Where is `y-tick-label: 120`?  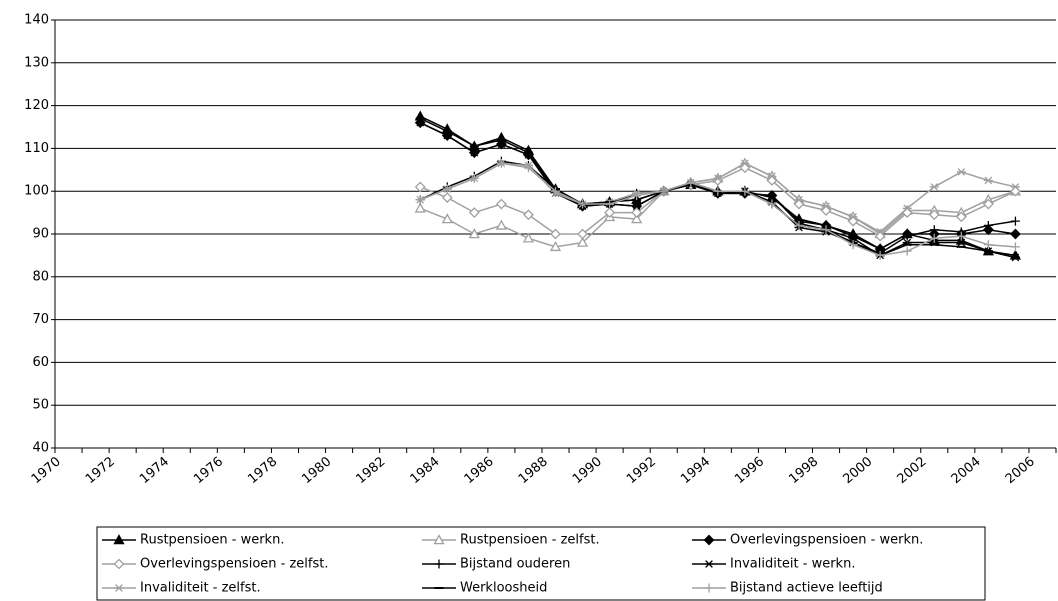 y-tick-label: 120 is located at coordinates (36, 105).